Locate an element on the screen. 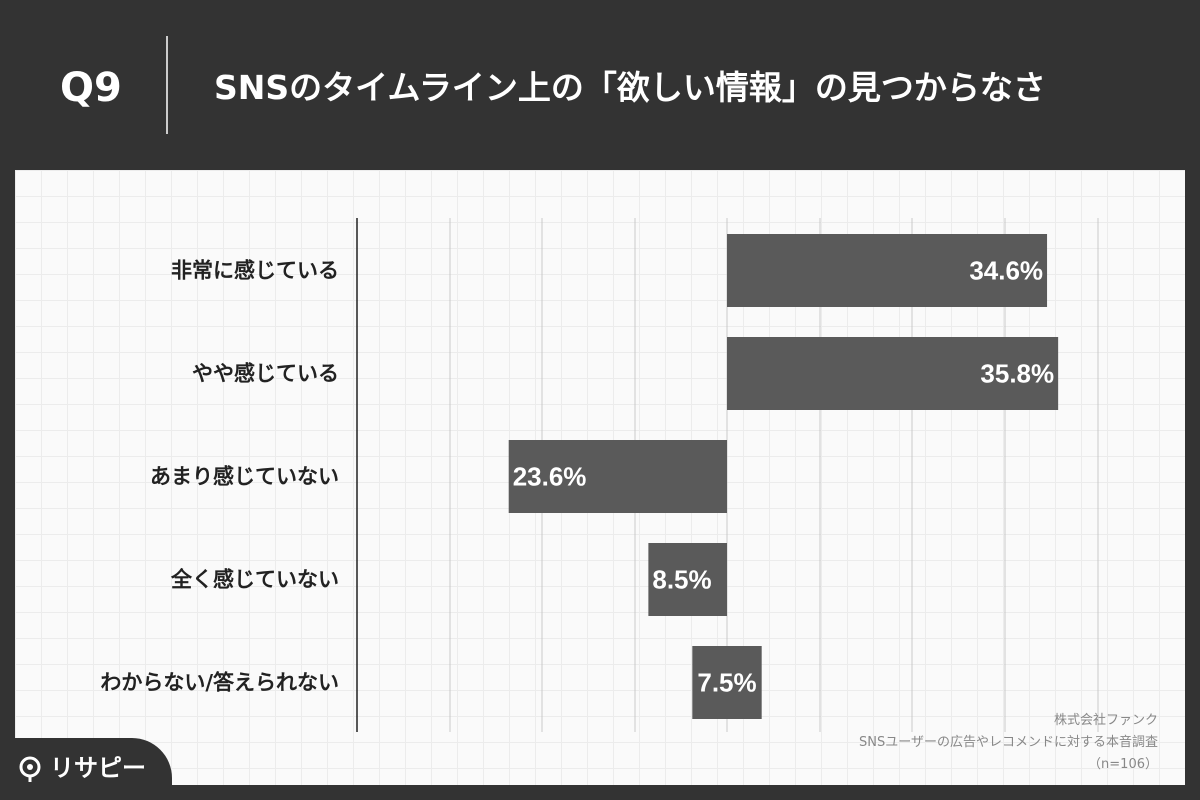 The width and height of the screenshot is (1200, 800). source-survey: SNSユーザーの広告やレコメンドに対する本音調査 is located at coordinates (1008, 742).